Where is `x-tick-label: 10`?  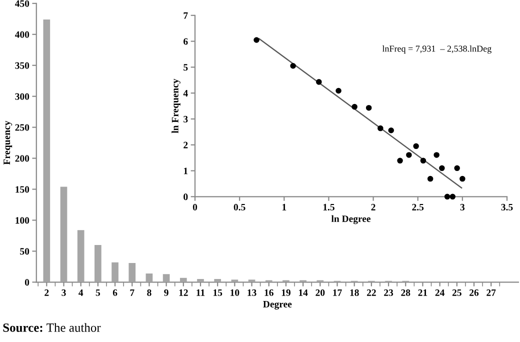 x-tick-label: 10 is located at coordinates (235, 292).